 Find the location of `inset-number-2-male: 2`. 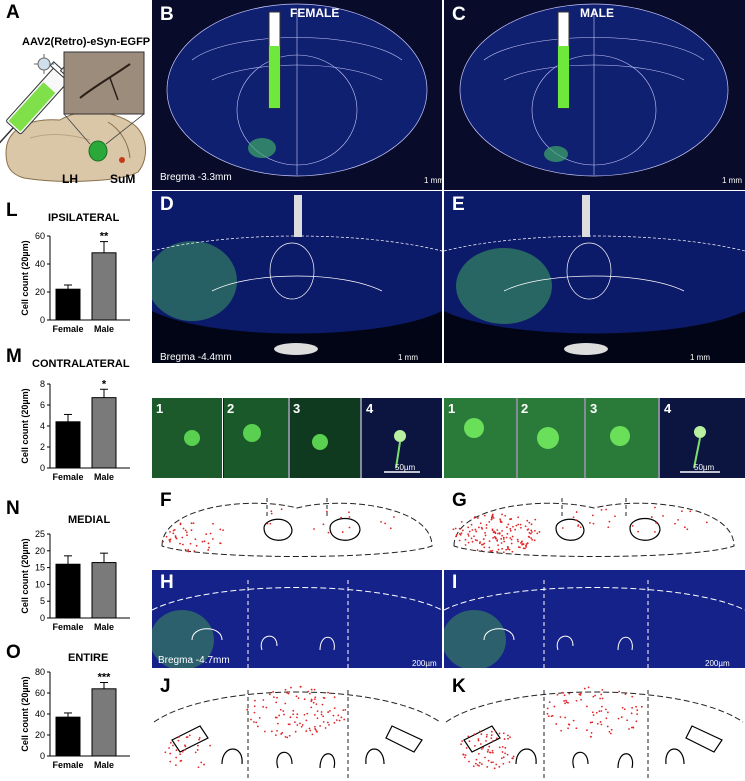

inset-number-2-male: 2 is located at coordinates (525, 408).